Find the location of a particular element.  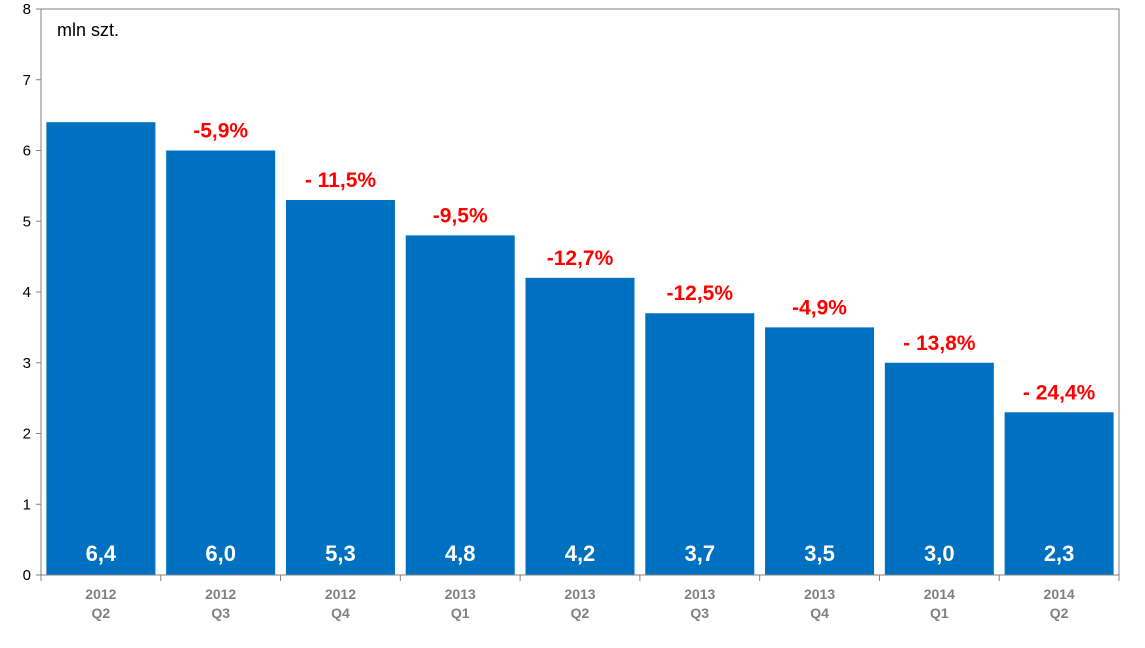

bar-value-label: 3,7 is located at coordinates (699, 553).